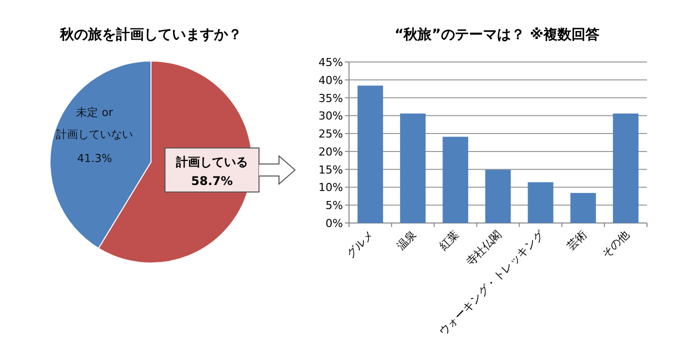  I want to click on y-tick-label: 10%, so click(330, 187).